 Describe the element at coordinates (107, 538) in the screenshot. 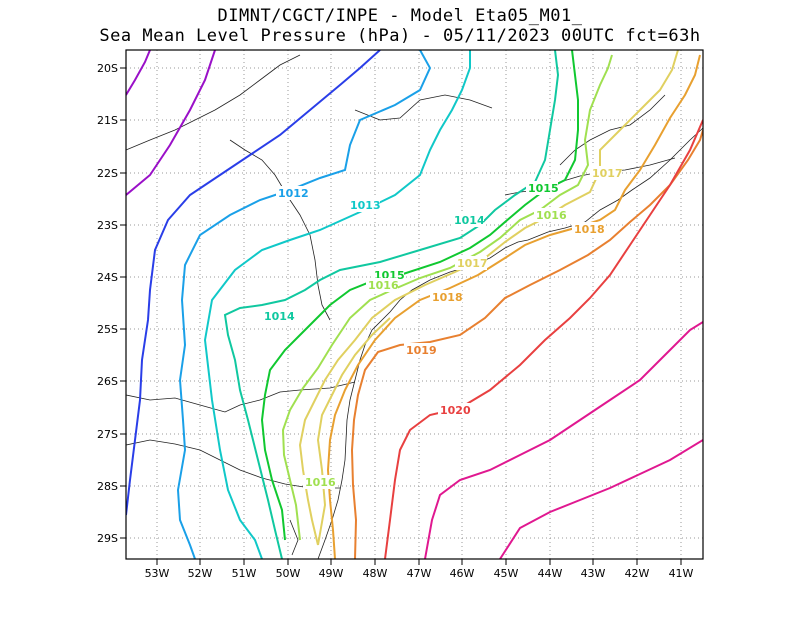

I see `lat-label: 29S` at that location.